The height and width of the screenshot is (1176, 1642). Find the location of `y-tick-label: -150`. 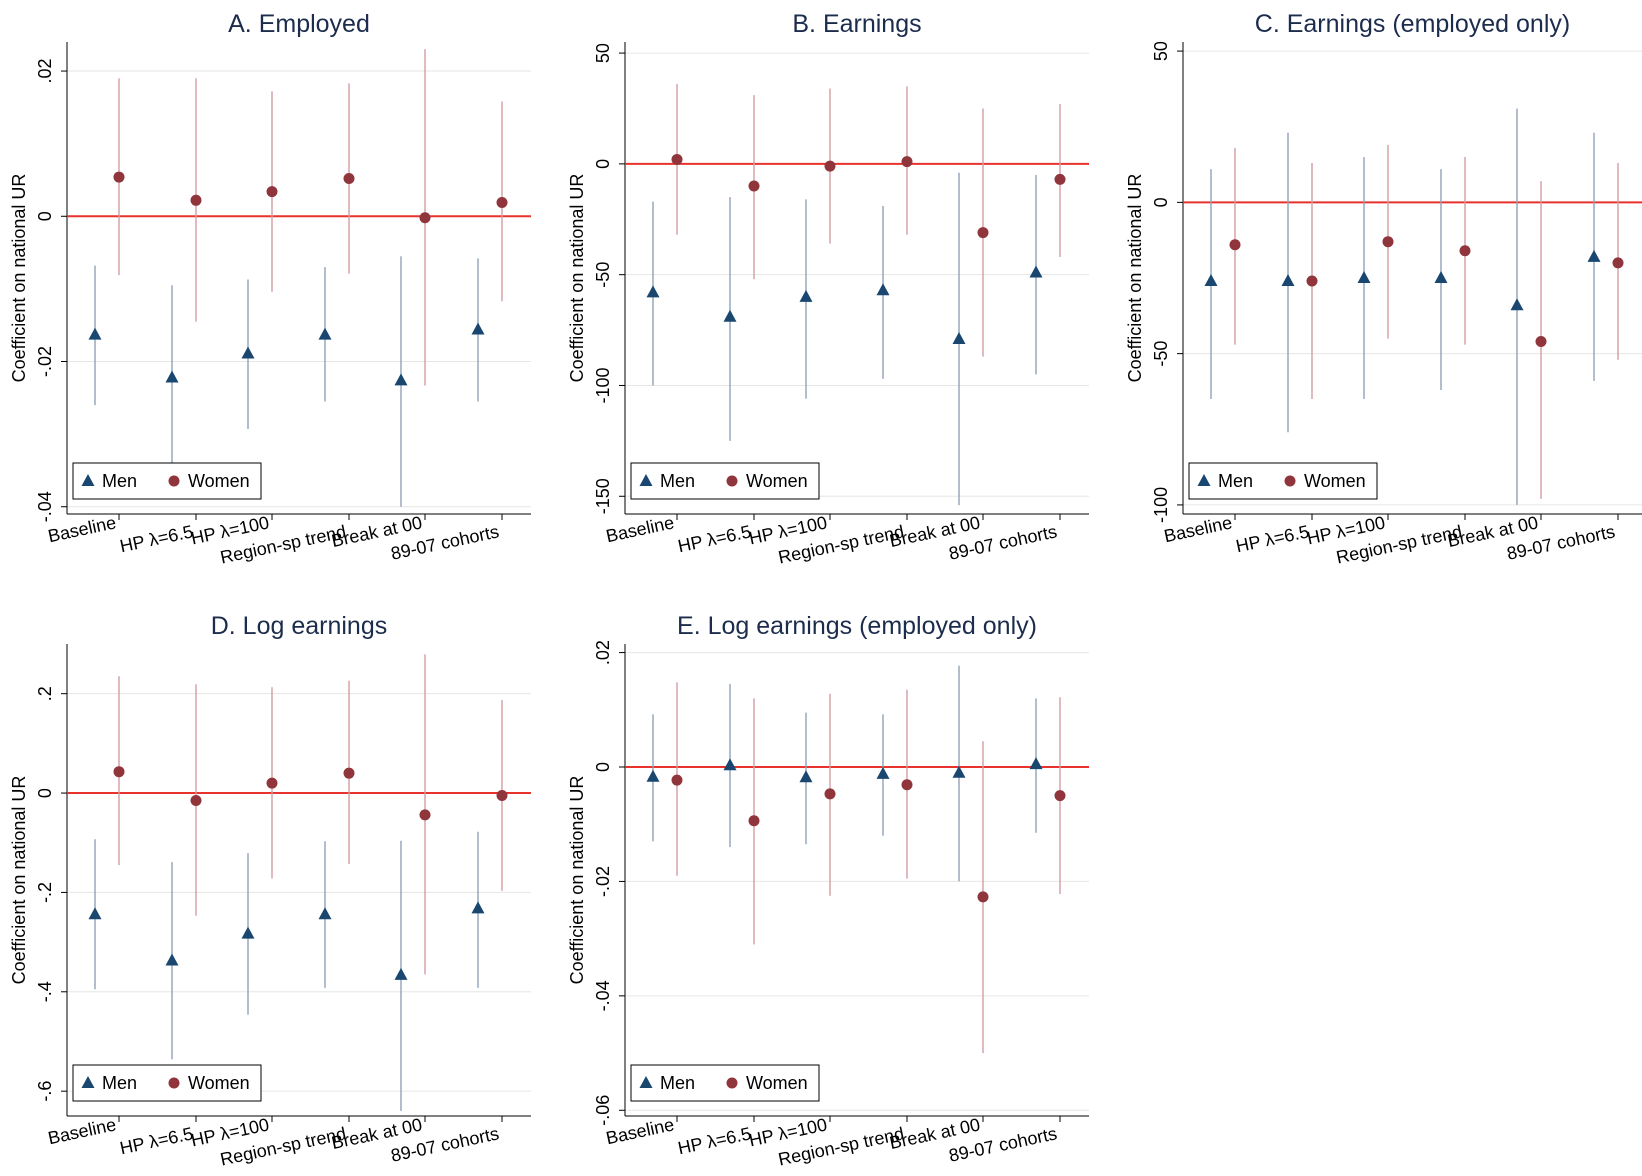

y-tick-label: -150 is located at coordinates (603, 496).